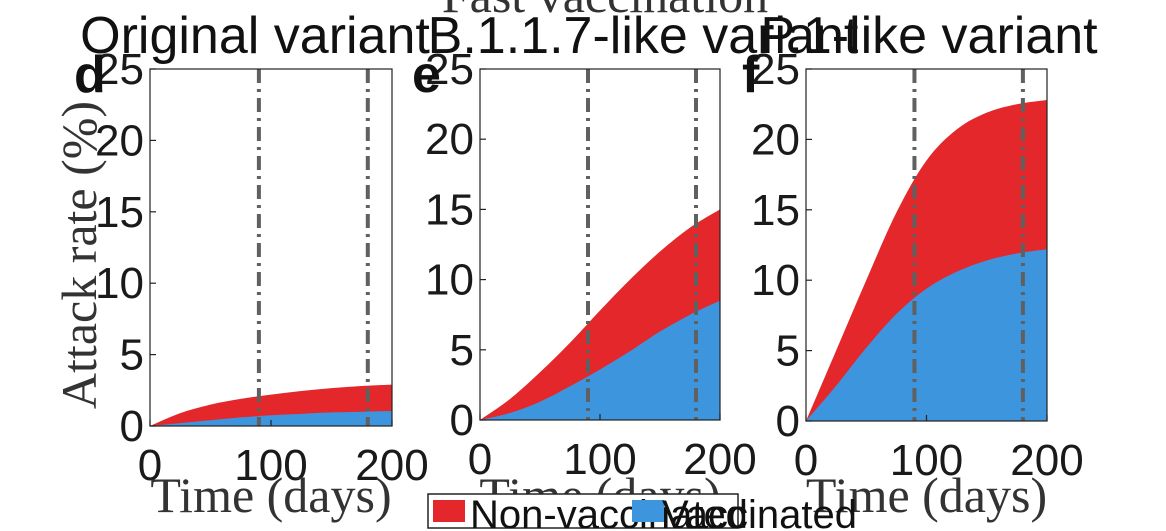  I want to click on panel-letter: d, so click(90, 75).